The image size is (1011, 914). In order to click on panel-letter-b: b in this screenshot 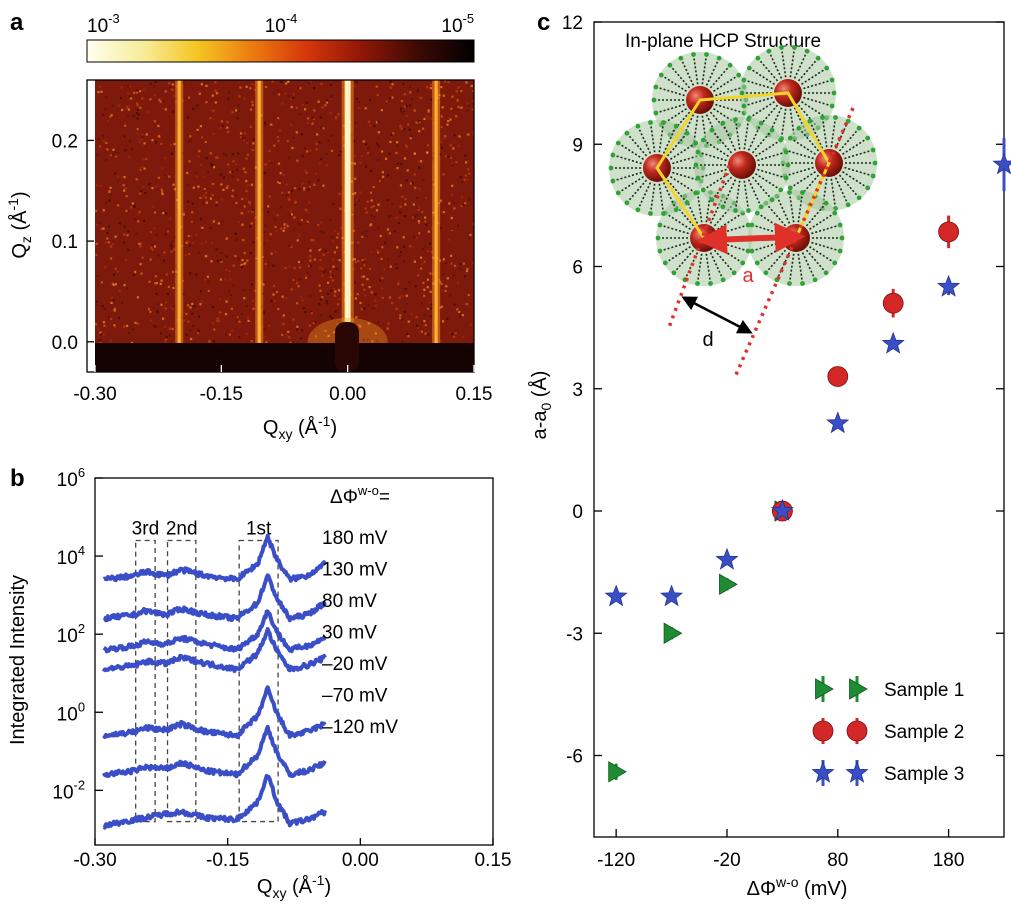, I will do `click(17, 478)`.